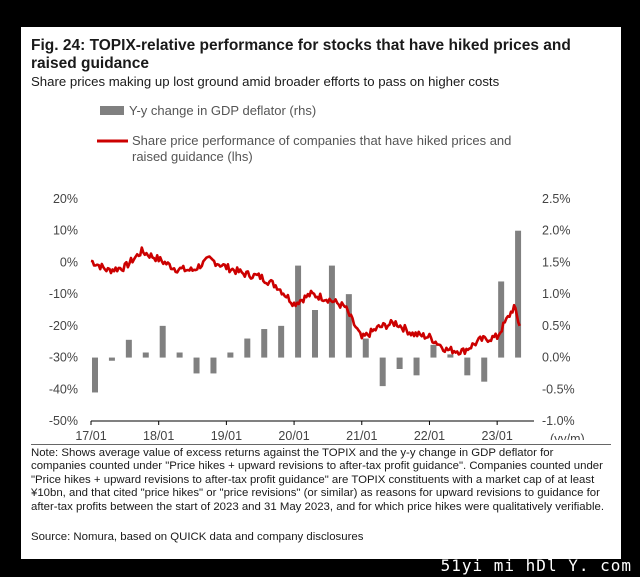 The image size is (640, 577). Describe the element at coordinates (293, 434) in the screenshot. I see `x-tick-label: 20/01` at that location.